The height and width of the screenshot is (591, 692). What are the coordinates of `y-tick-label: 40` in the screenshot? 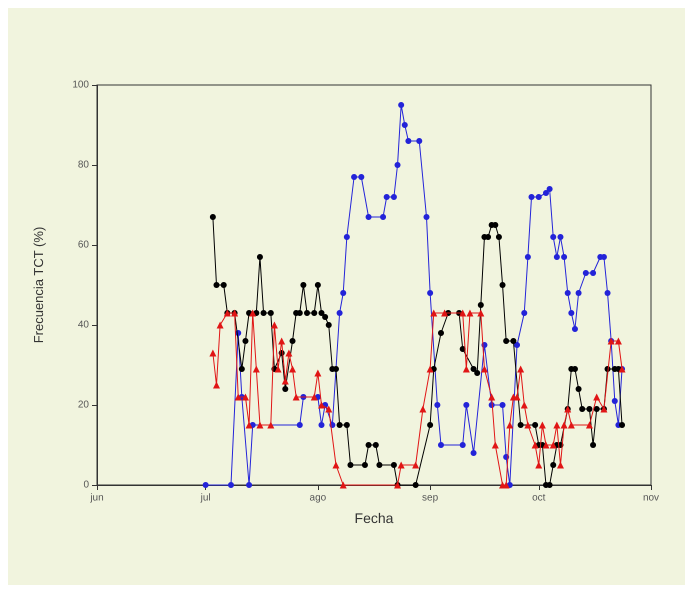 It's located at (84, 325).